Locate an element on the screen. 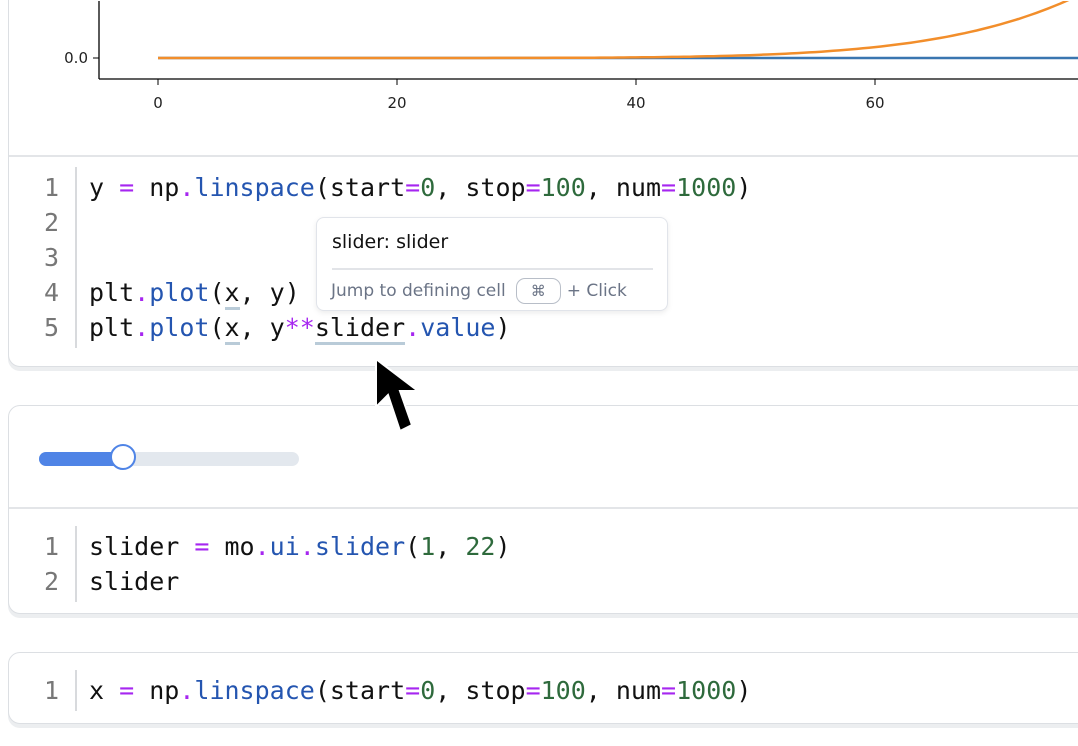 Image resolution: width=1078 pixels, height=746 pixels. tooltip-hint-text: Jump to defining cell is located at coordinates (418, 291).